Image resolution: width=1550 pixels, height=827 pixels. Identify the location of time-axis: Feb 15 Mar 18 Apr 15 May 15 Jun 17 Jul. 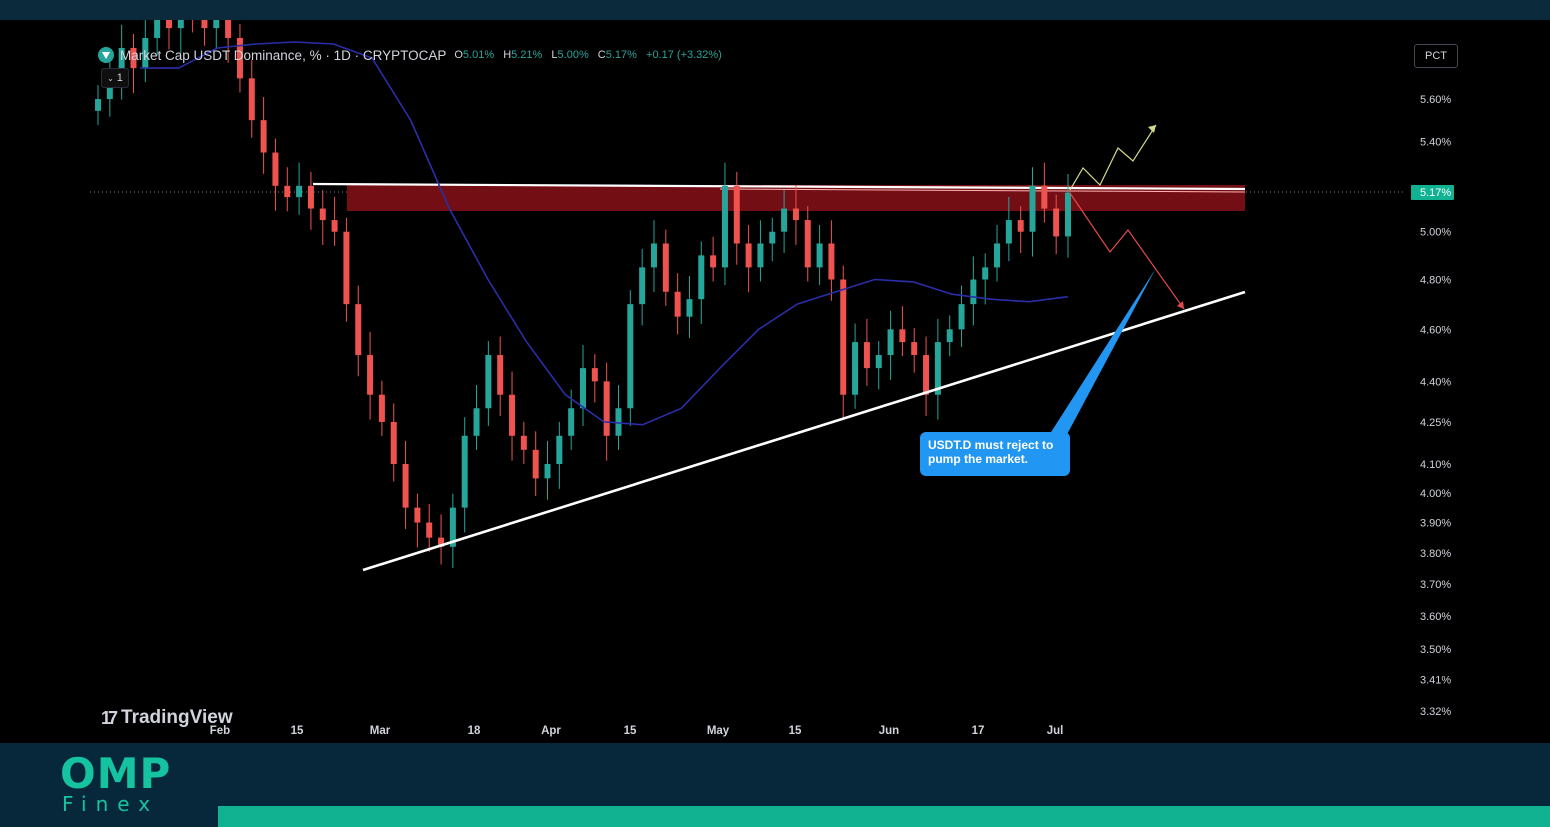
(637, 731).